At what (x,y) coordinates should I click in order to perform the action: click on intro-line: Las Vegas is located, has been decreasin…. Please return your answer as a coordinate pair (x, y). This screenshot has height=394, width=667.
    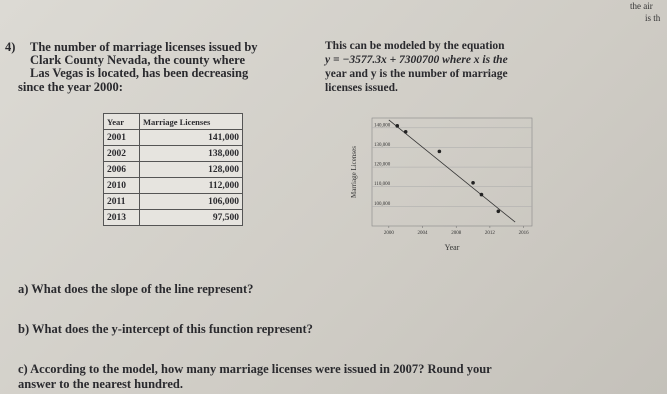
    Looking at the image, I should click on (139, 73).